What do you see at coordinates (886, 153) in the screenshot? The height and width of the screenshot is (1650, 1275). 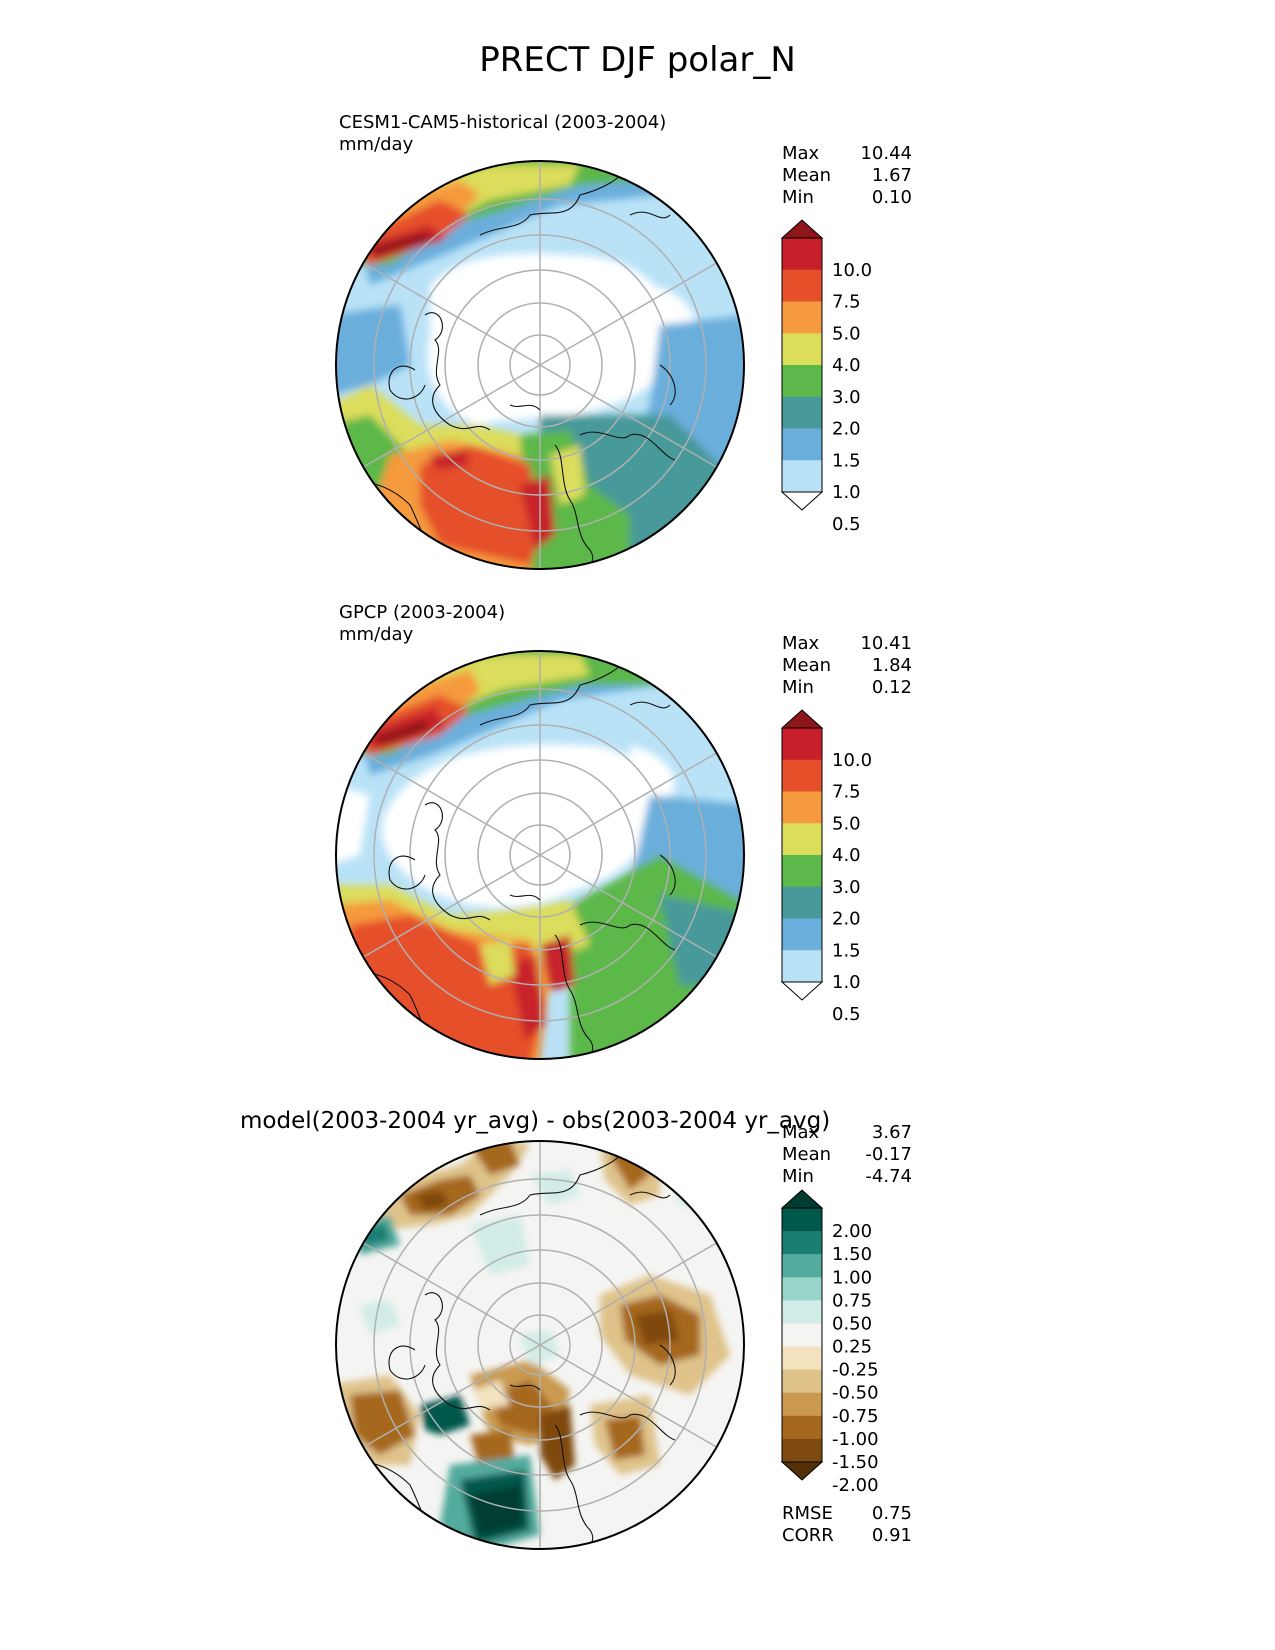 I see `stat-max-value: 10.44` at bounding box center [886, 153].